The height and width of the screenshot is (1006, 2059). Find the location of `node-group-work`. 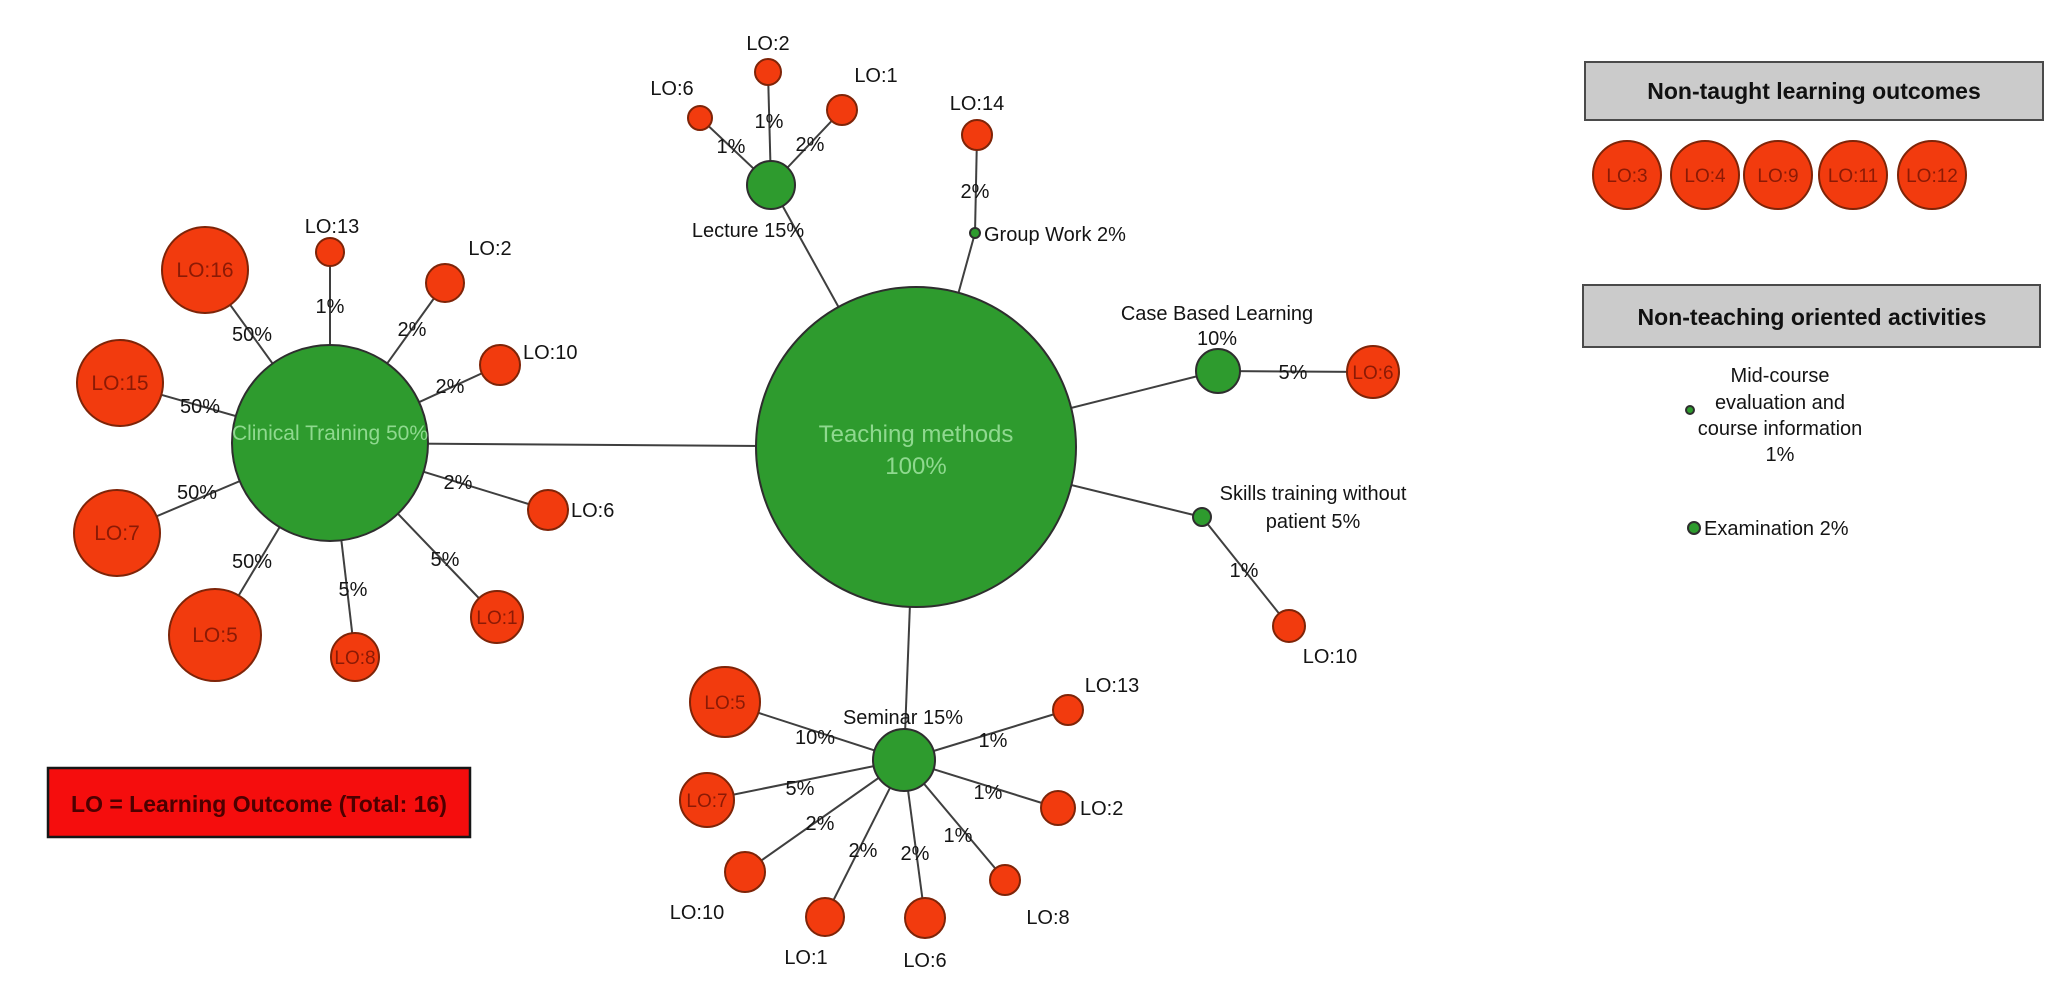

node-group-work is located at coordinates (975, 233).